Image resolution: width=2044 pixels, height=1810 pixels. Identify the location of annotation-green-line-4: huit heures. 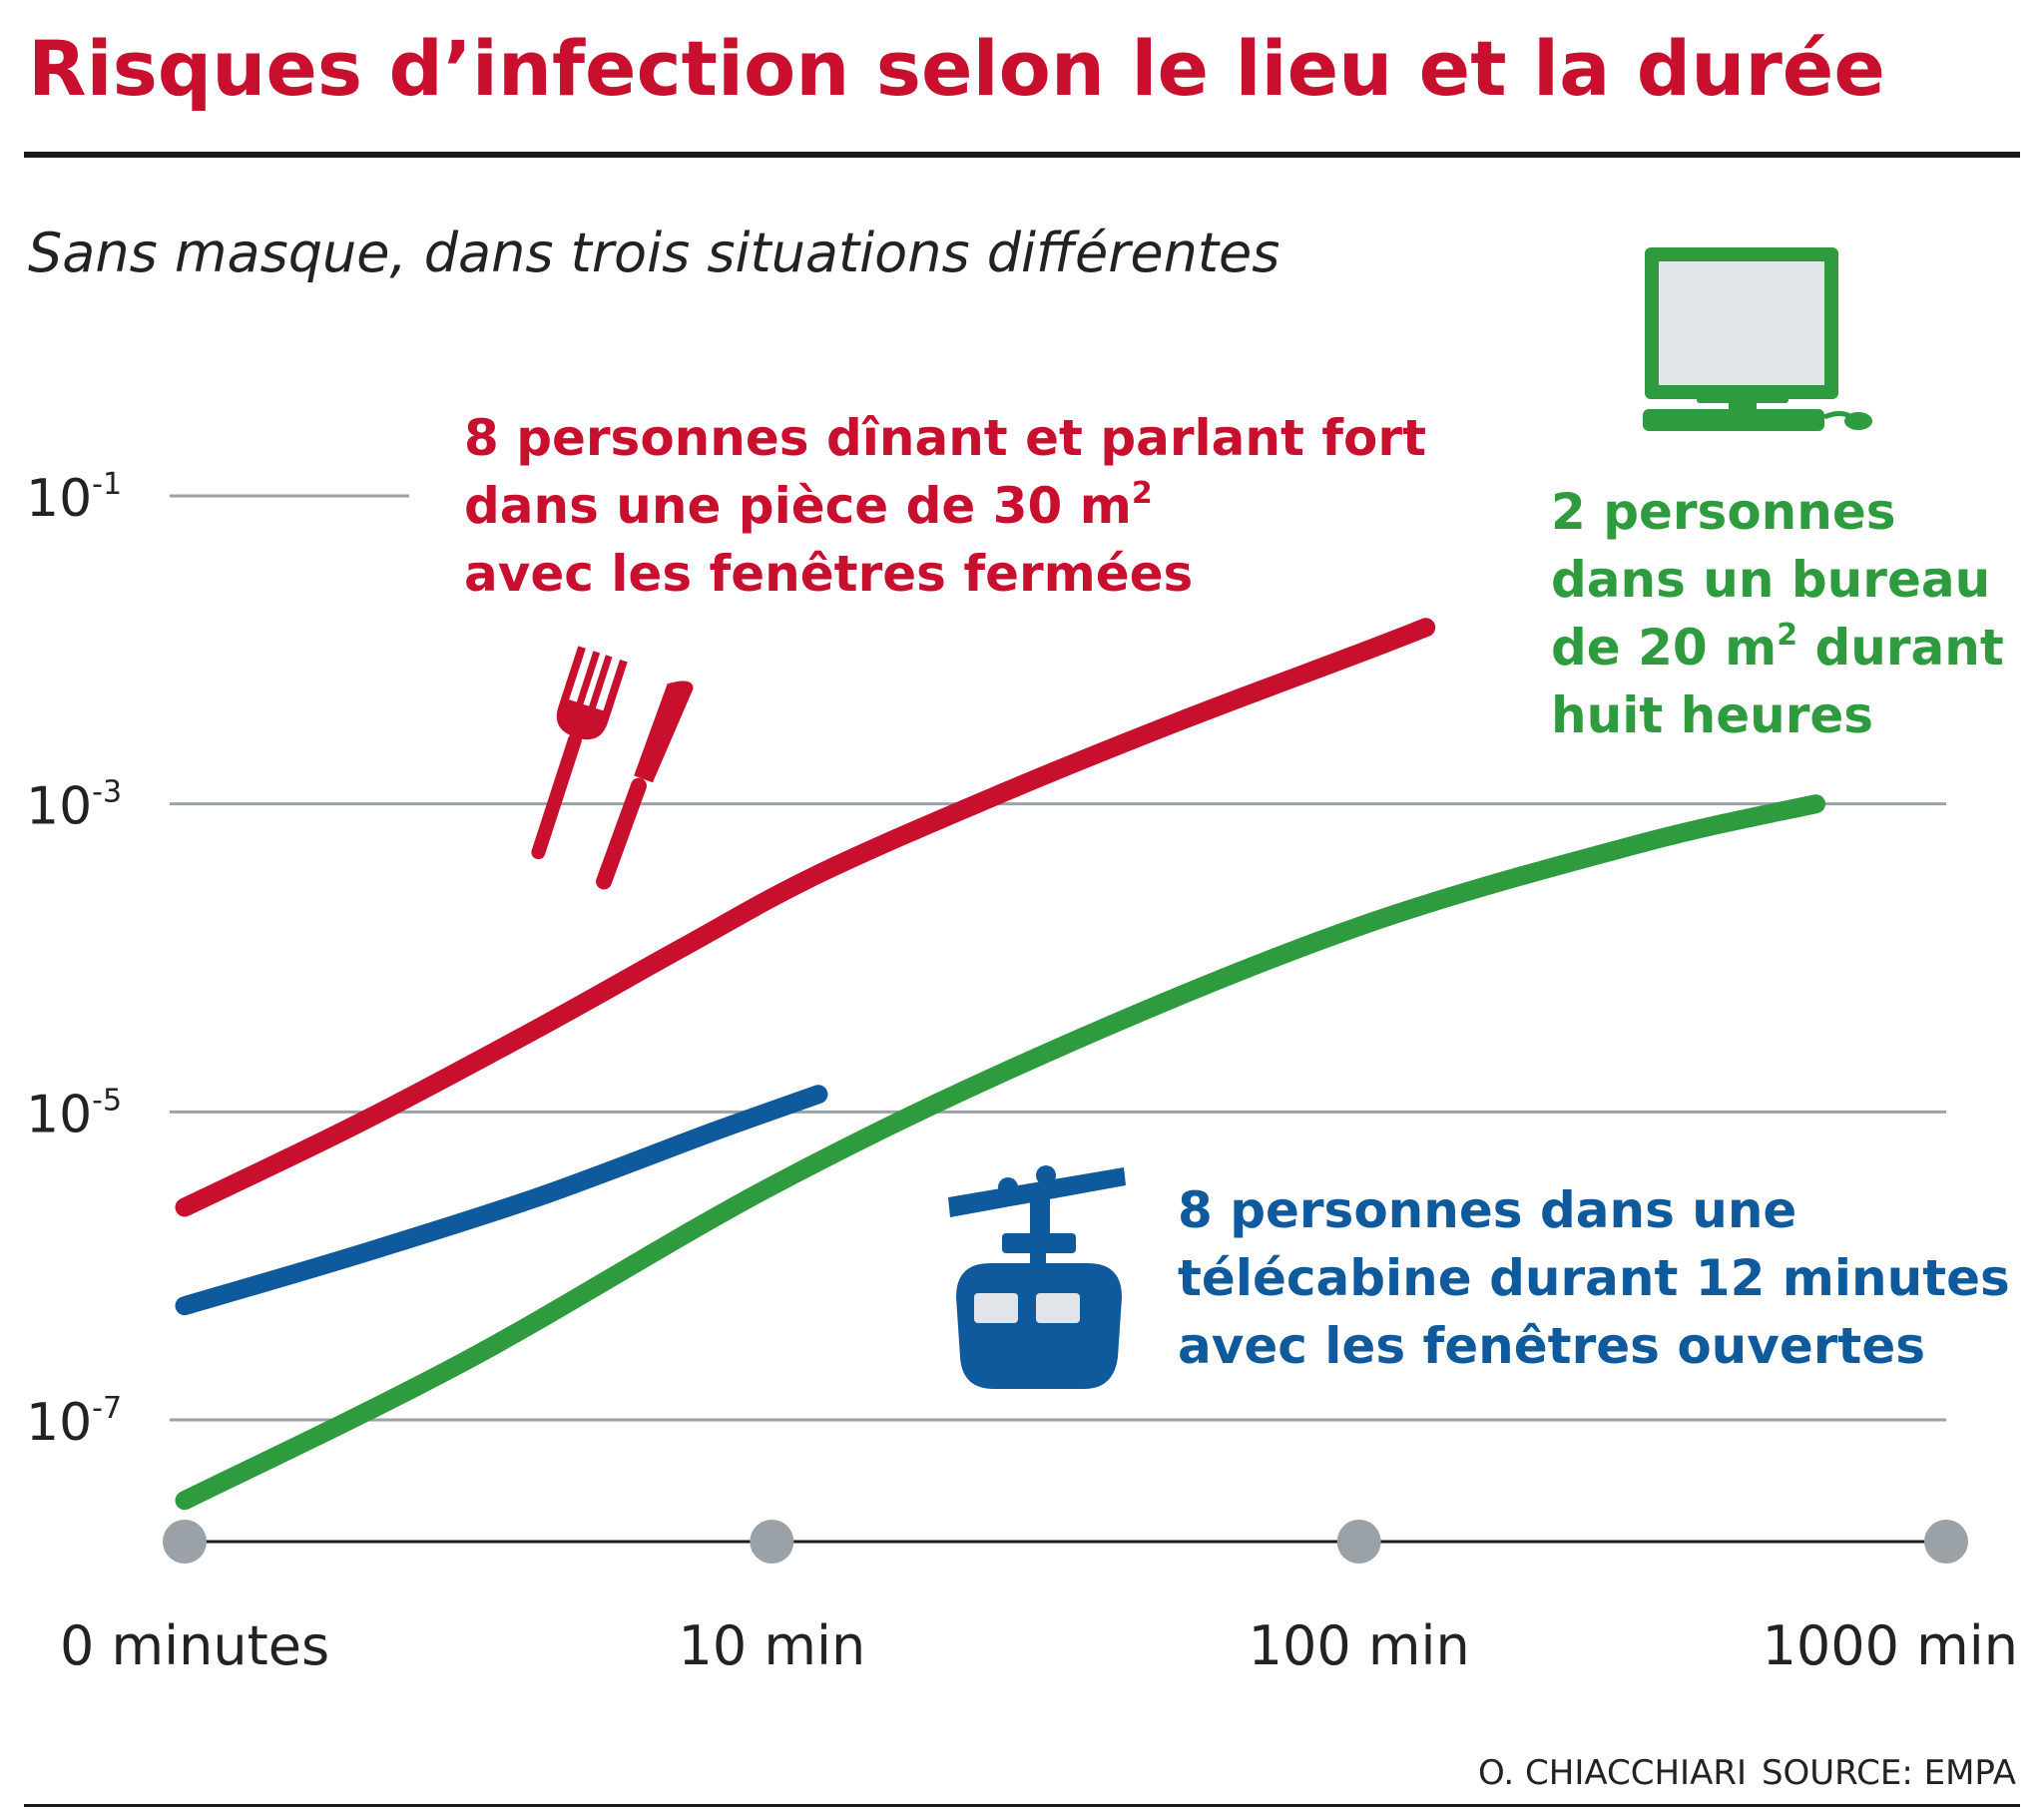
(1712, 715).